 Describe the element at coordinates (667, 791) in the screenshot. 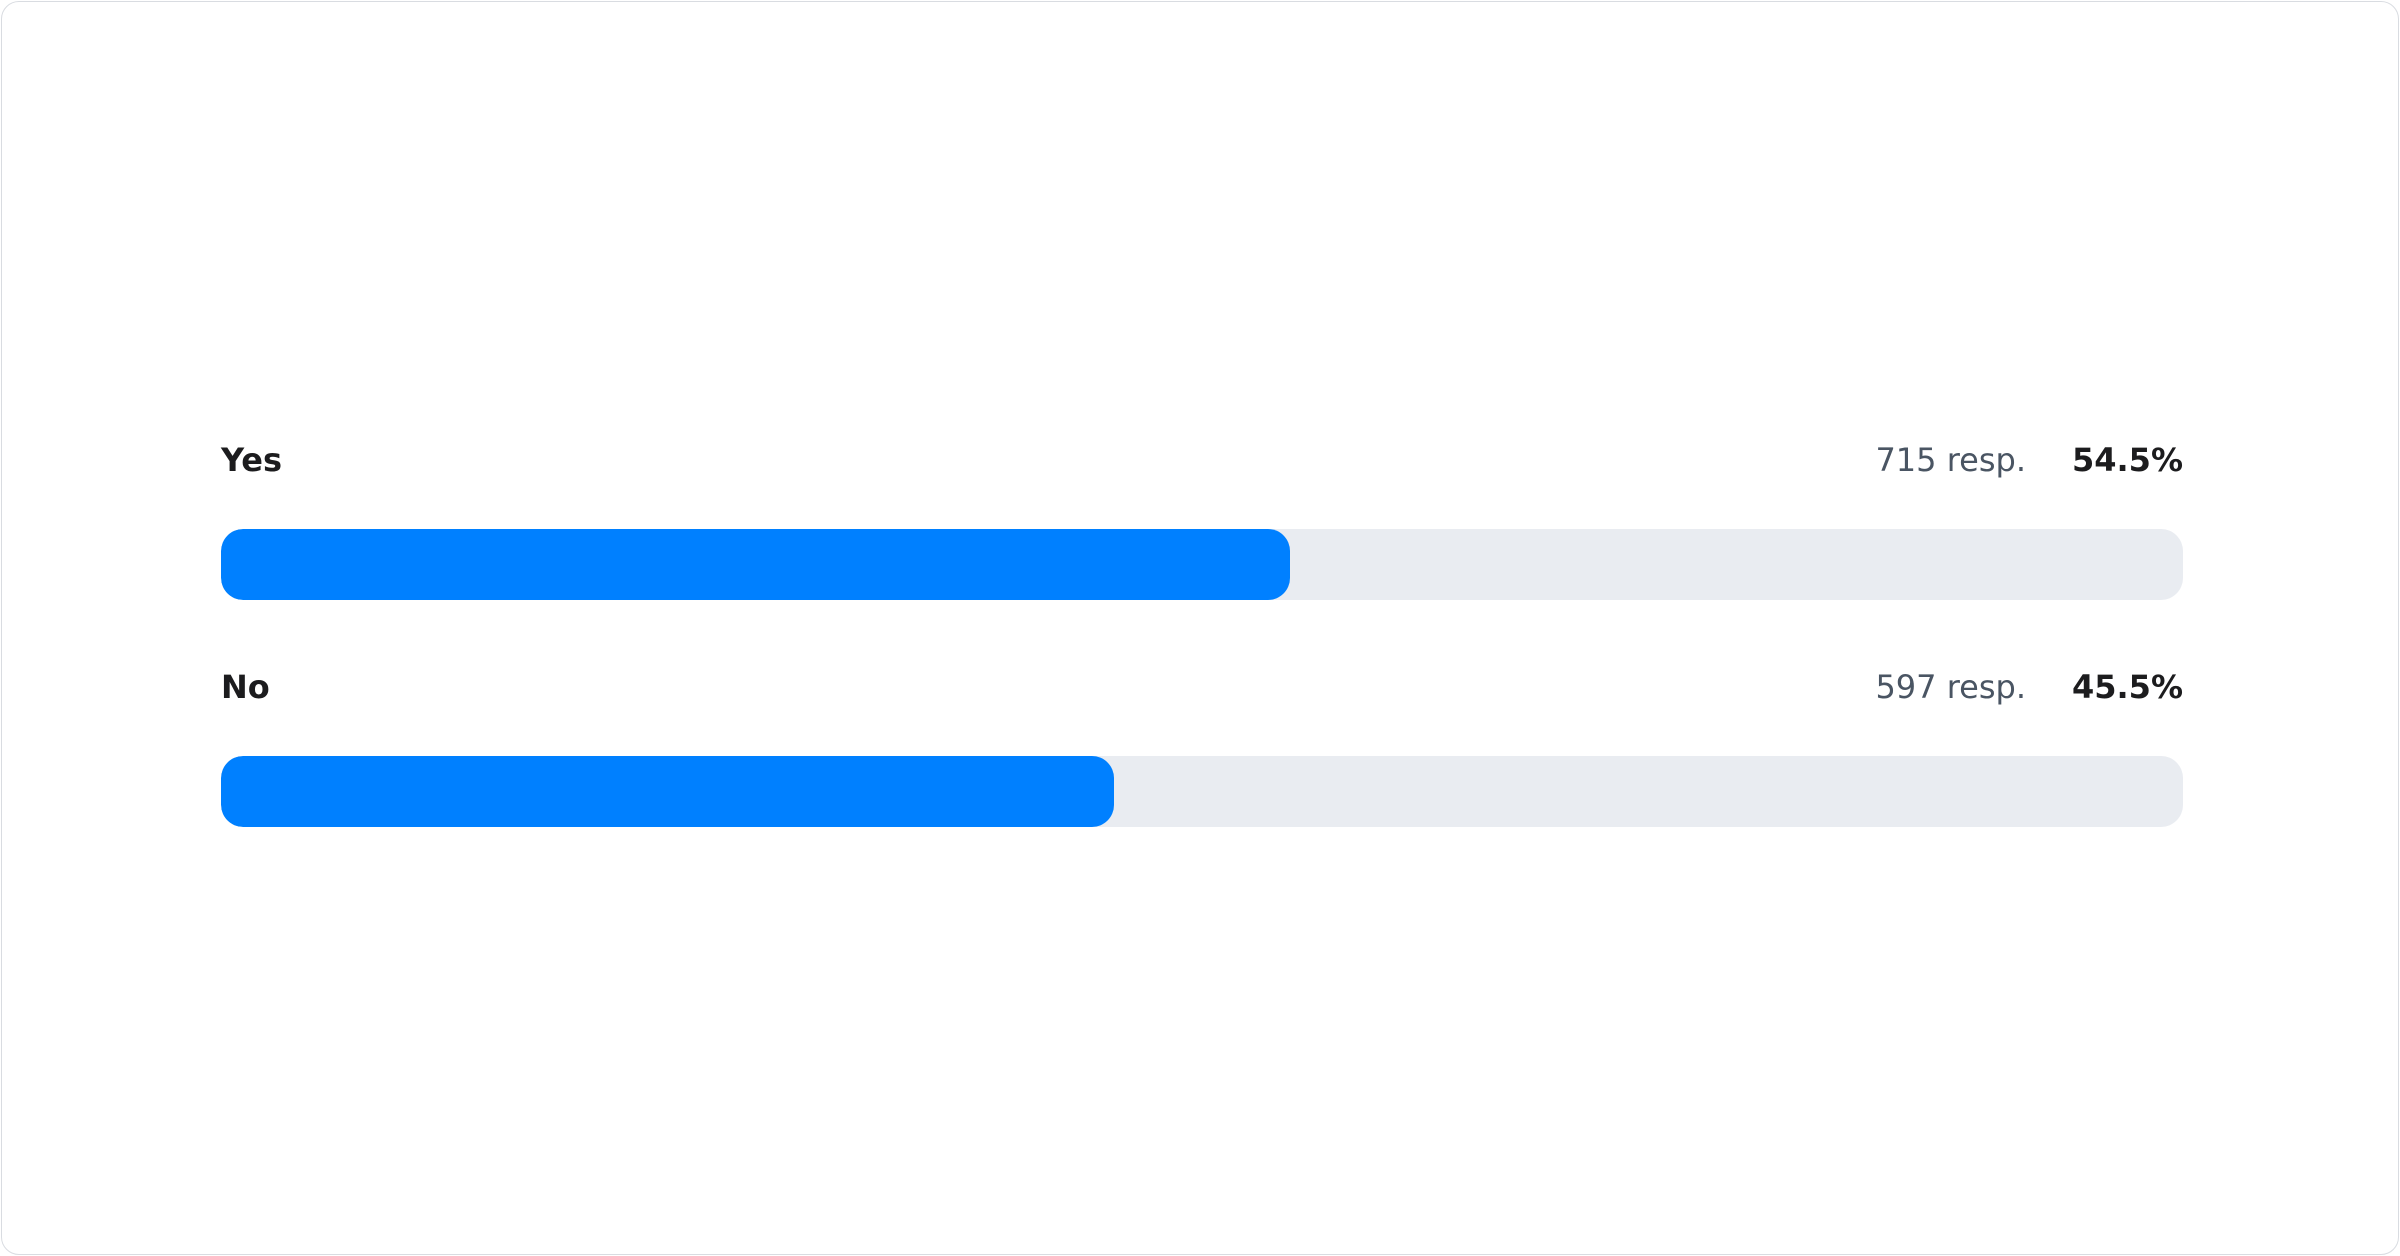

I see `bar-fill-no` at that location.